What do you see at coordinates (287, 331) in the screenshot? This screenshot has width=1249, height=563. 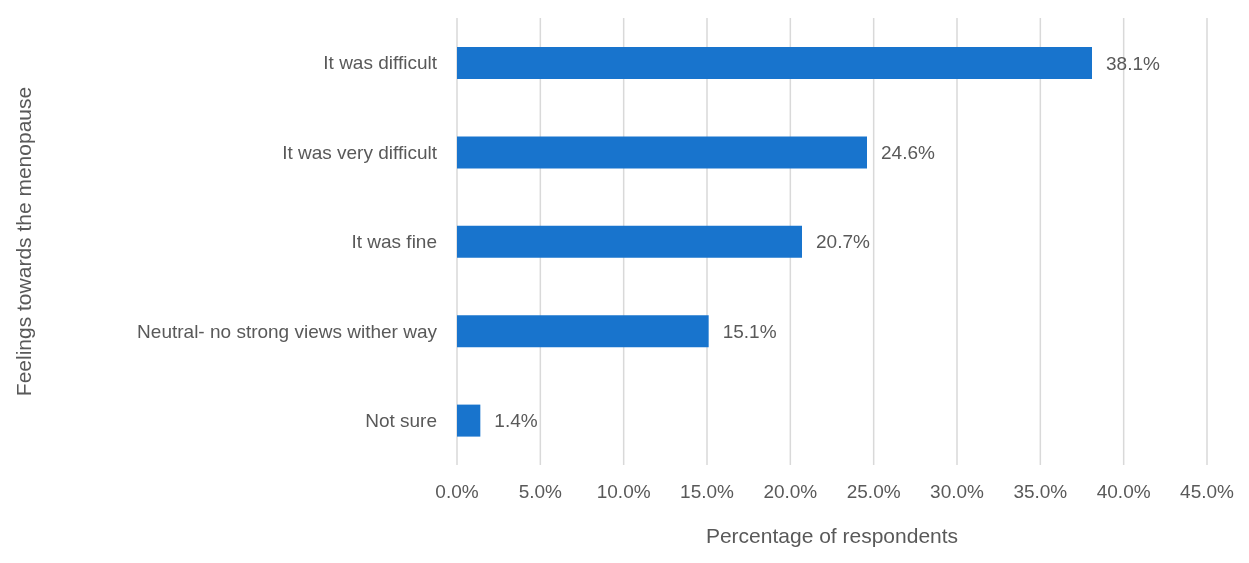 I see `y-tick-label: Neutral- no strong views wither way` at bounding box center [287, 331].